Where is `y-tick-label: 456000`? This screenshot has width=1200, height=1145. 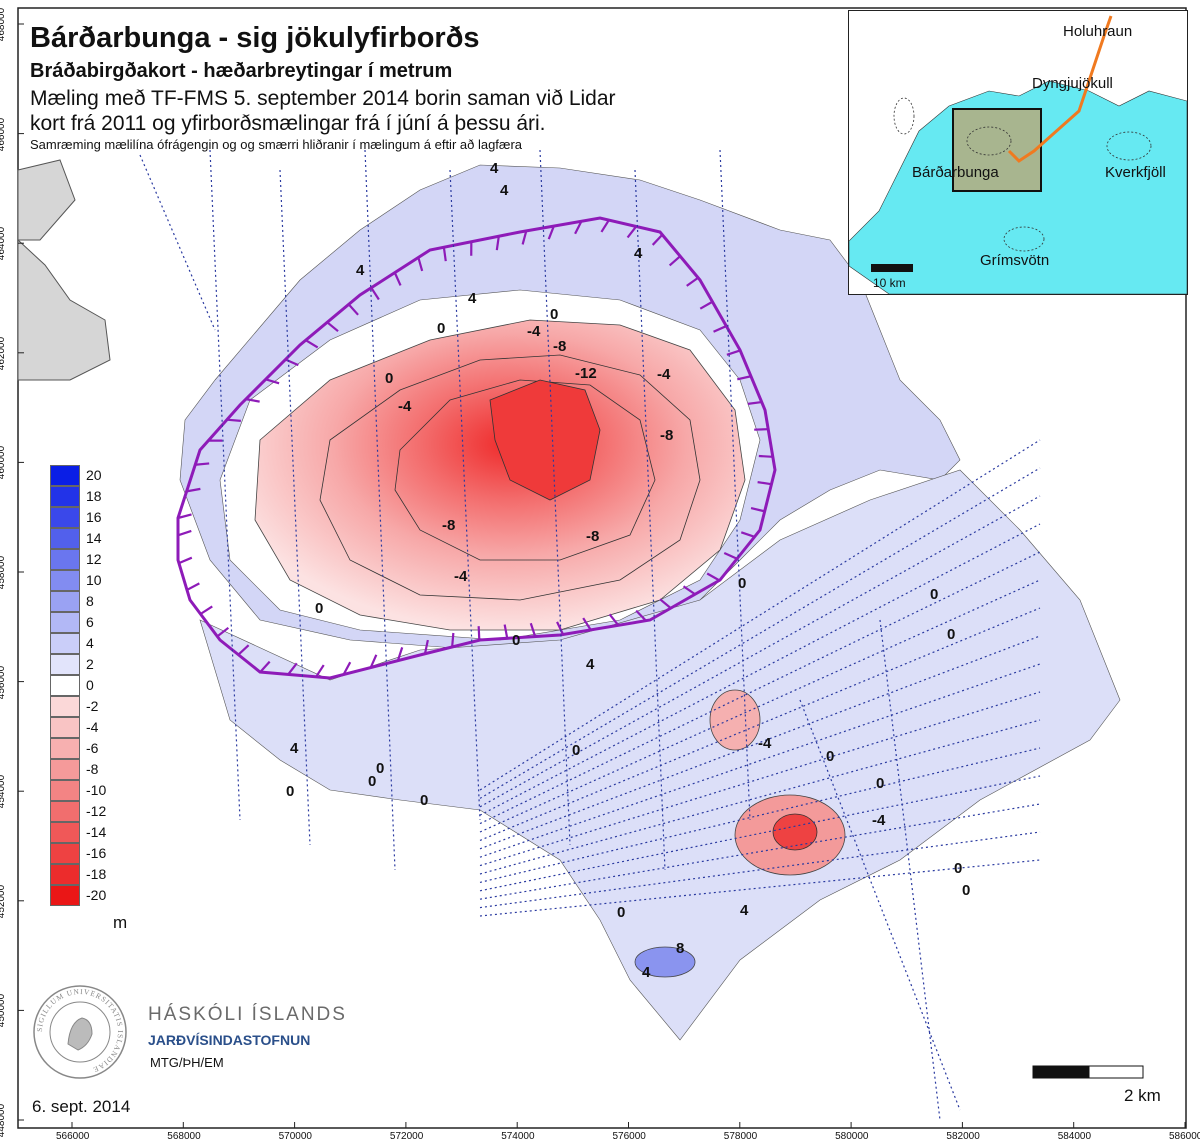
y-tick-label: 456000 is located at coordinates (4, 682).